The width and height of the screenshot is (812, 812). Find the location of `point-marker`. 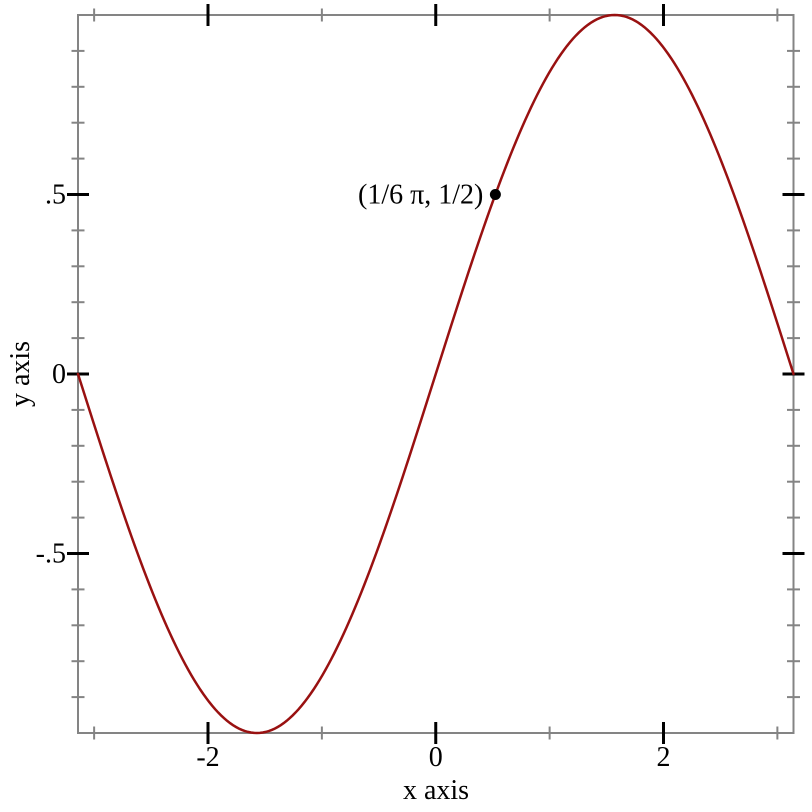

point-marker is located at coordinates (495, 194).